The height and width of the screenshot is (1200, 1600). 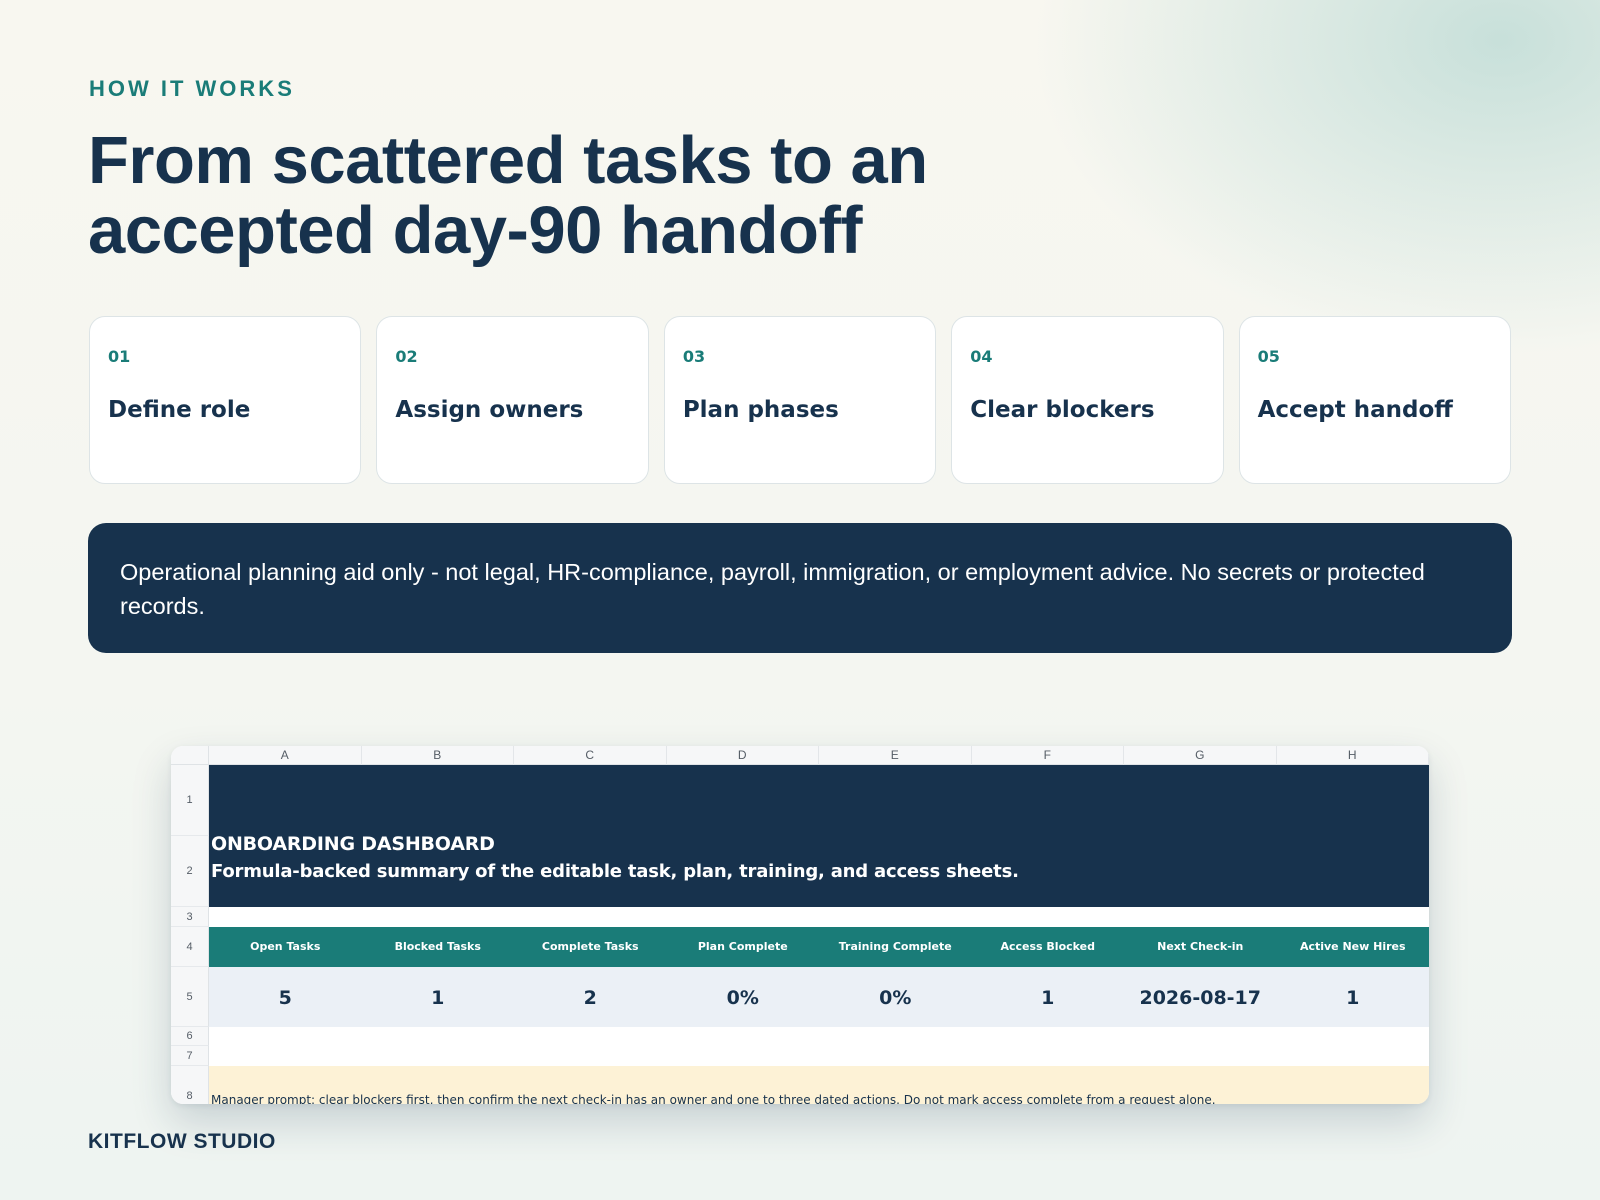 What do you see at coordinates (1200, 998) in the screenshot?
I see `kpi-value-next-check-in: 2026-08-17` at bounding box center [1200, 998].